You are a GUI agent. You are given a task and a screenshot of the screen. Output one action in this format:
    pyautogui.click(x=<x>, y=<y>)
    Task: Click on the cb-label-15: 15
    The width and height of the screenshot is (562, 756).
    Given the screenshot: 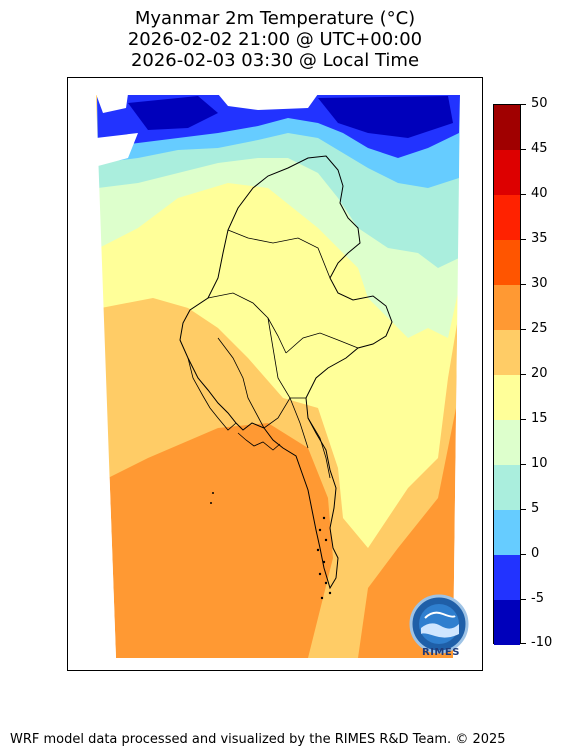 What is the action you would take?
    pyautogui.click(x=539, y=418)
    